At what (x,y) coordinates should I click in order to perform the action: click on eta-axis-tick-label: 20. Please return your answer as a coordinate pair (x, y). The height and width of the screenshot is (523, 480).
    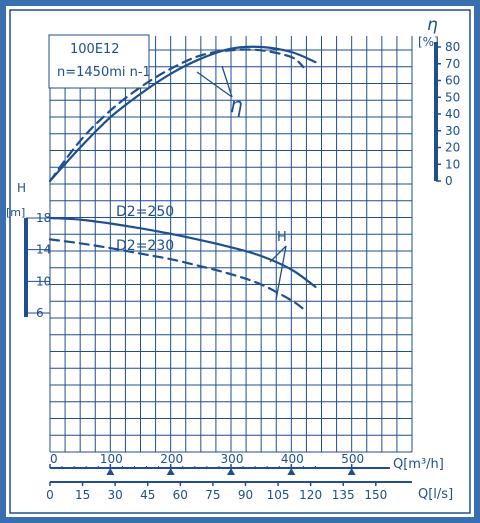
    Looking at the image, I should click on (452, 148).